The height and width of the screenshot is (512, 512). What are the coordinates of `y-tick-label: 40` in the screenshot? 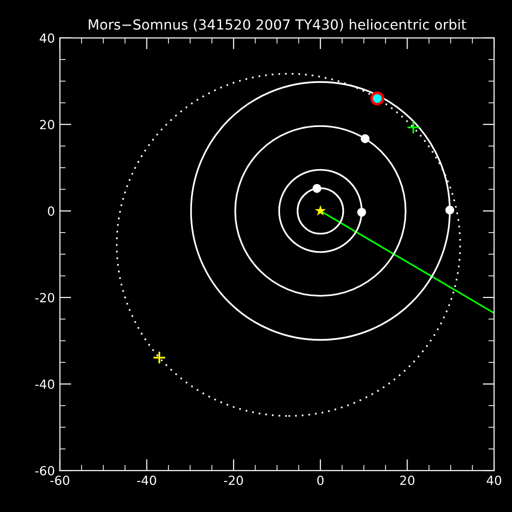 It's located at (47, 38).